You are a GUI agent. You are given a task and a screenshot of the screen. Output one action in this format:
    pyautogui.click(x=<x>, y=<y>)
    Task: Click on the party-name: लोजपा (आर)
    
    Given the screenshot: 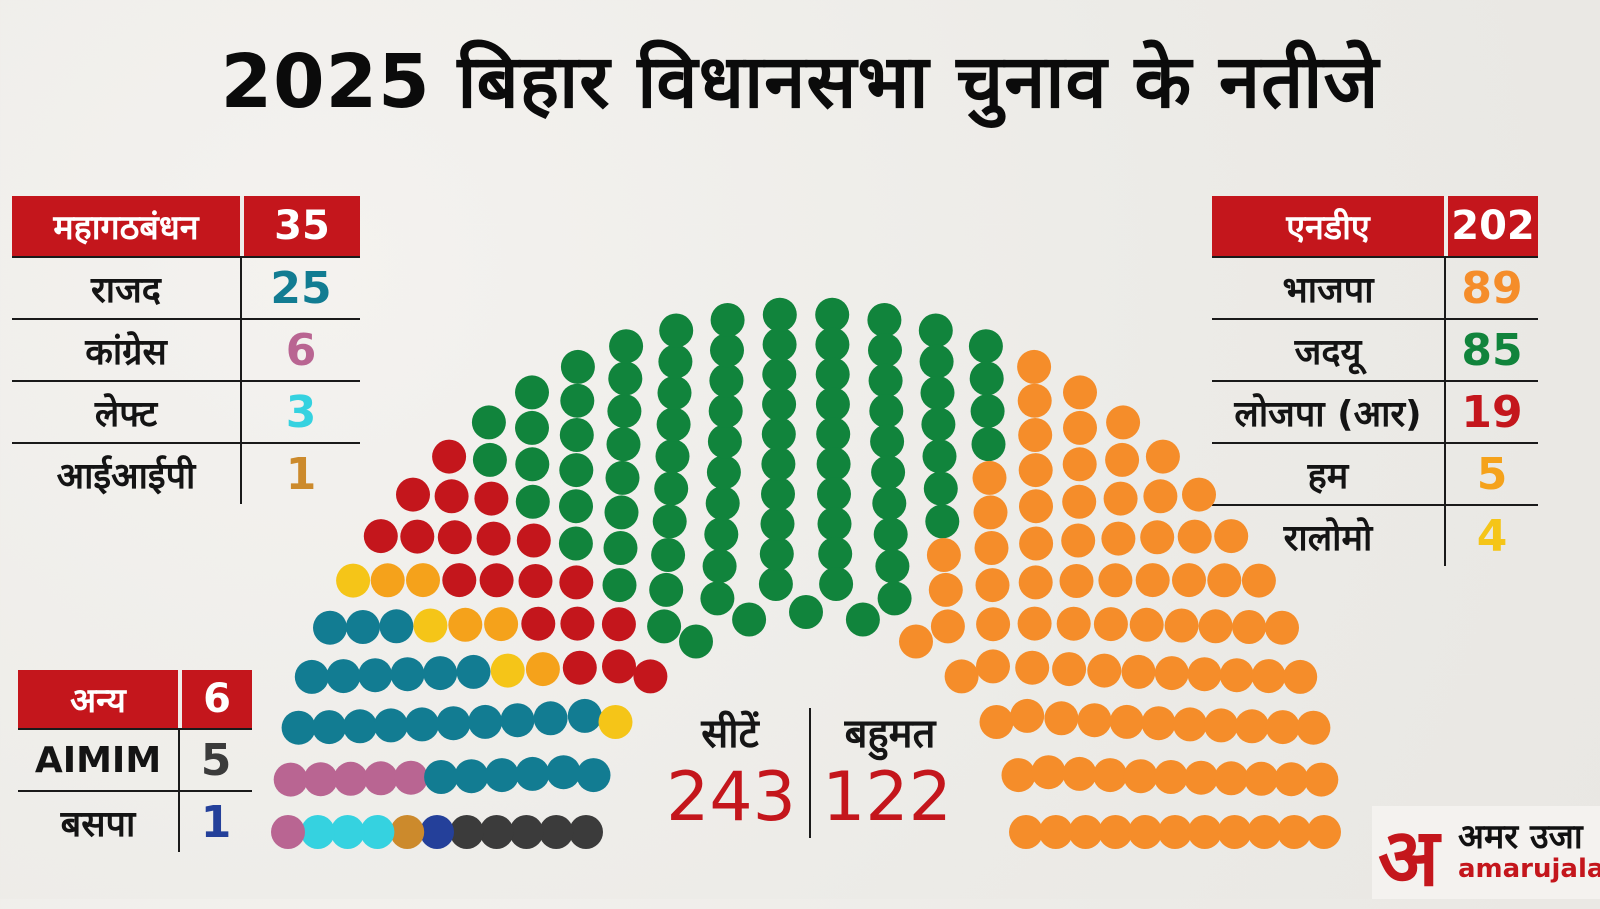 What is the action you would take?
    pyautogui.click(x=1328, y=414)
    